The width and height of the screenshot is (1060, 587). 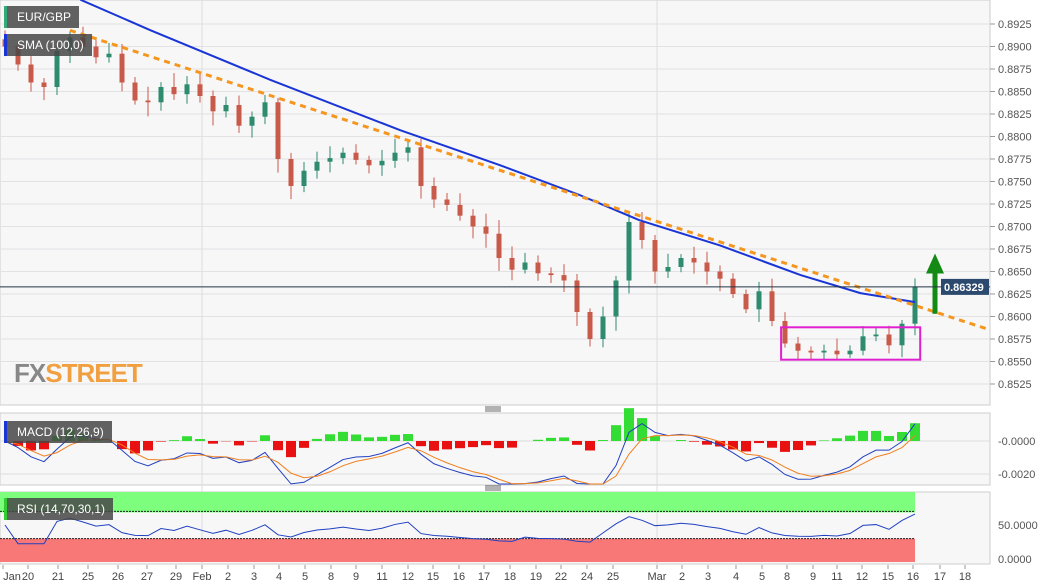 I want to click on y-tick-label: 0.8900, so click(x=1015, y=48).